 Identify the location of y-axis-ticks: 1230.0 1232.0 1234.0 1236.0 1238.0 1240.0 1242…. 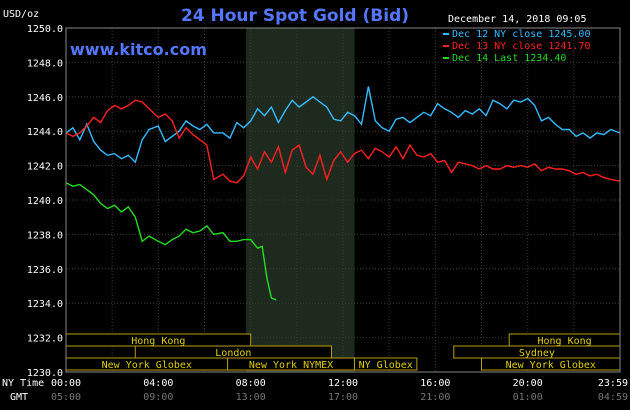
(45, 201).